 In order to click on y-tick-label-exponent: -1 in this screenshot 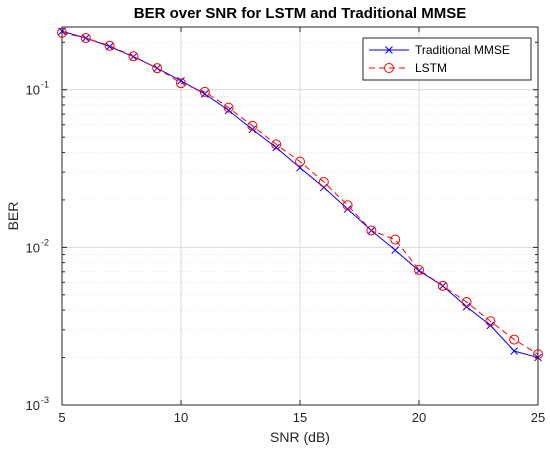, I will do `click(45, 85)`.